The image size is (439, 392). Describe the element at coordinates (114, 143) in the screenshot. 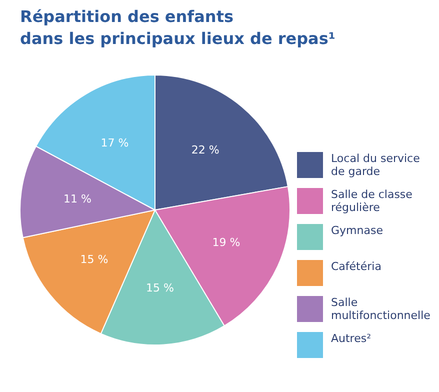

I see `data-label: 17 %` at that location.